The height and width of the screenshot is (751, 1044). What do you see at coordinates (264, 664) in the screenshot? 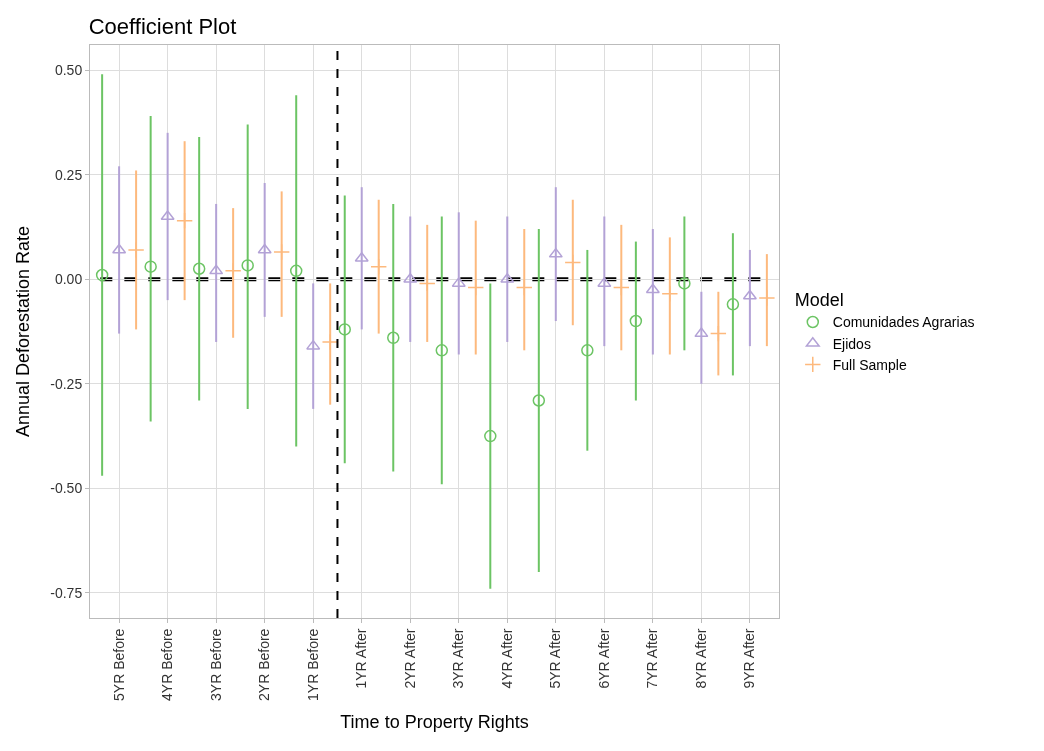
I see `x-tick-label: 2YR Before` at bounding box center [264, 664].